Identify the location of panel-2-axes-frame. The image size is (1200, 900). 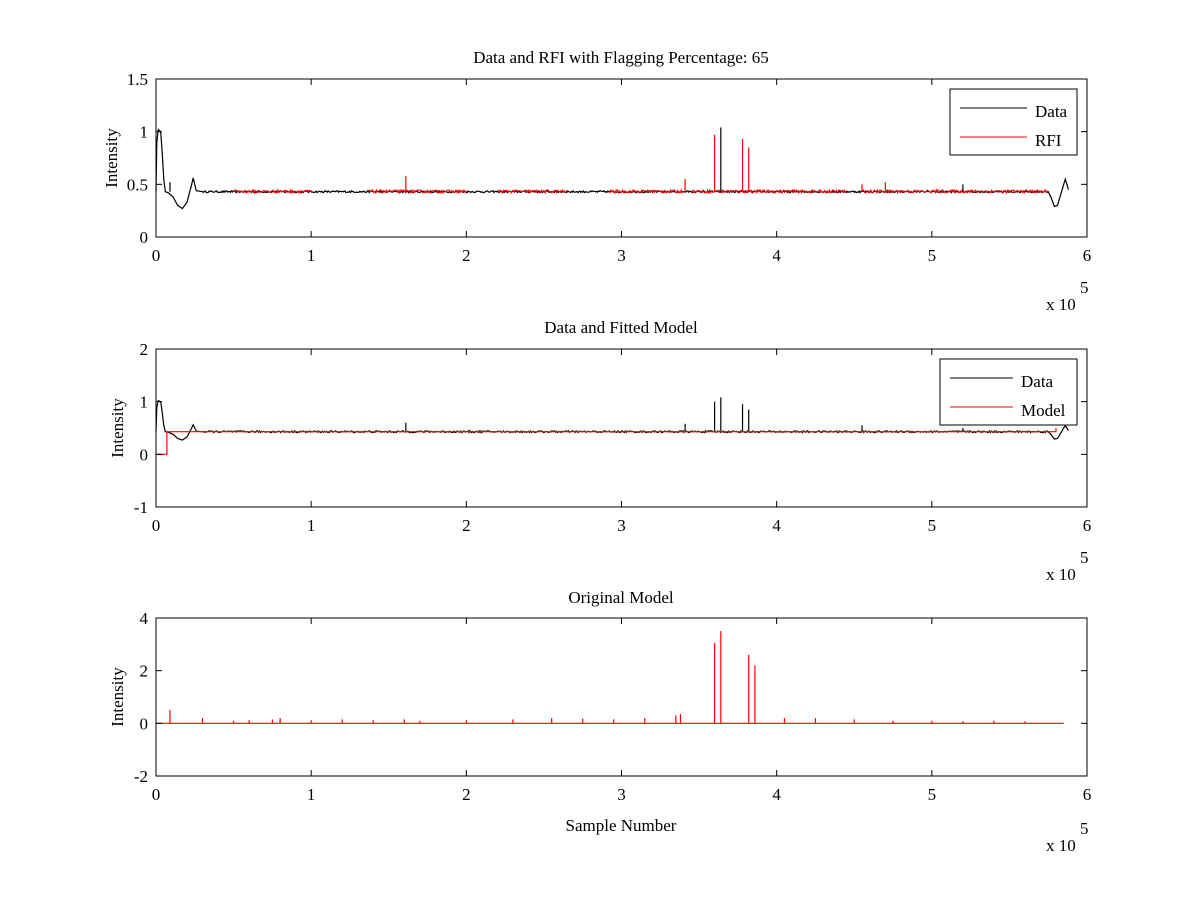
(621, 428).